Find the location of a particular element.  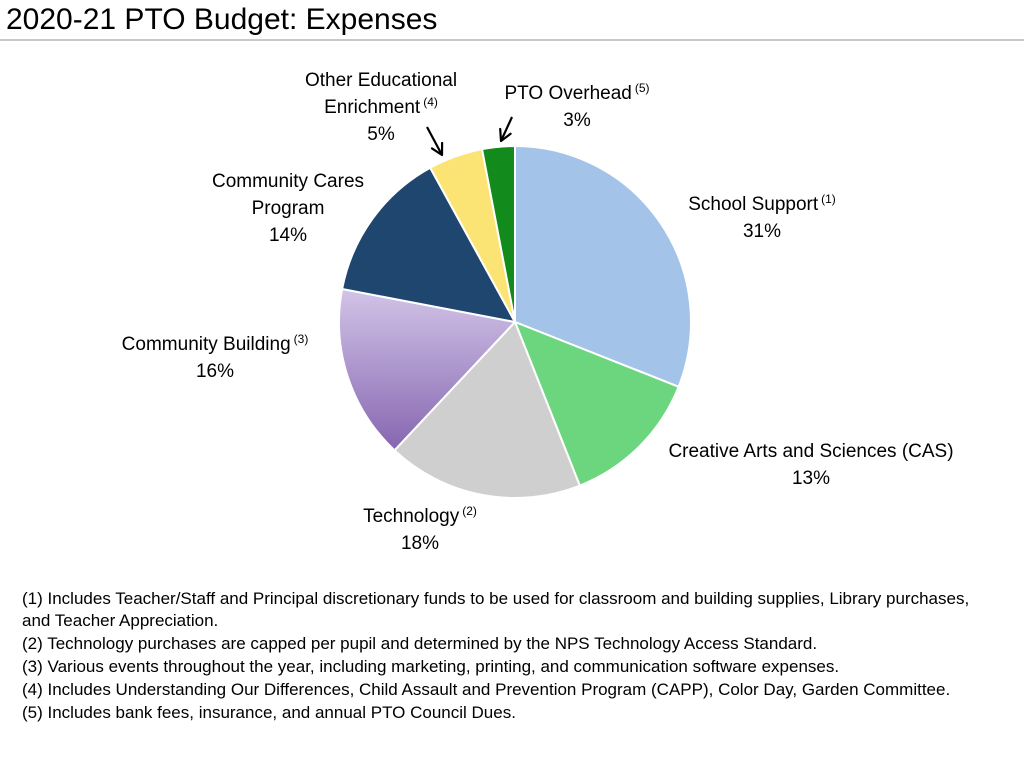

label-technology: Technology (2) 18% is located at coordinates (420, 530).